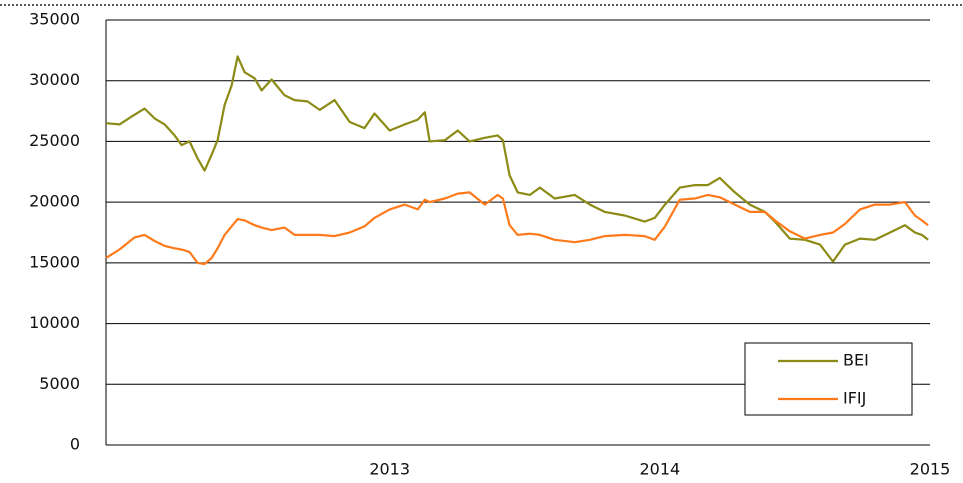 The image size is (963, 483). Describe the element at coordinates (59, 383) in the screenshot. I see `y-tick-label: 5000` at that location.